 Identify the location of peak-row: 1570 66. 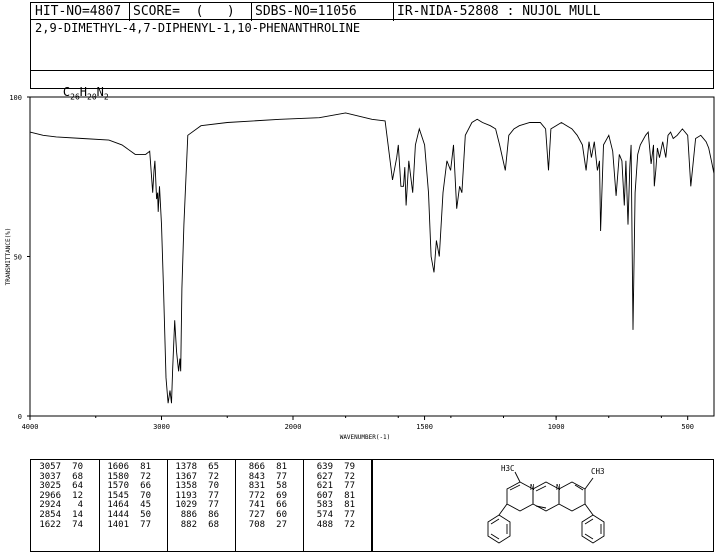
(129, 486).